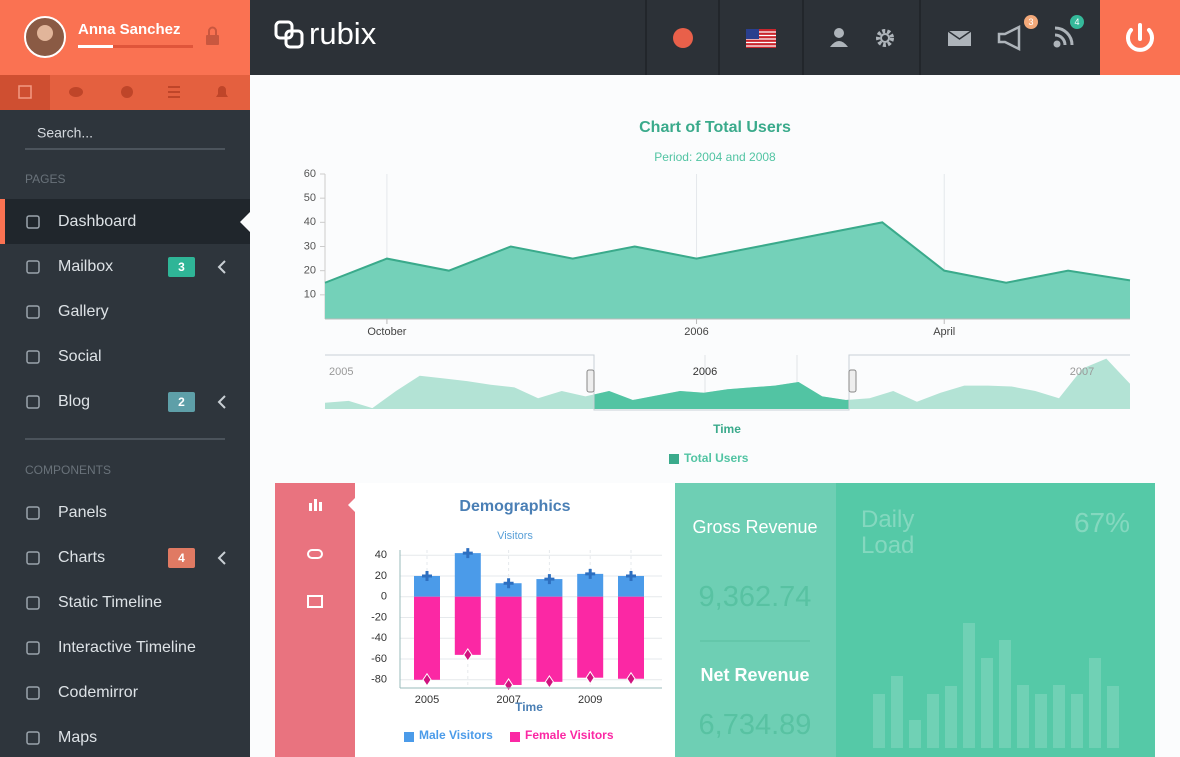 This screenshot has height=757, width=1180. Describe the element at coordinates (1009, 38) in the screenshot. I see `announce-icon` at that location.